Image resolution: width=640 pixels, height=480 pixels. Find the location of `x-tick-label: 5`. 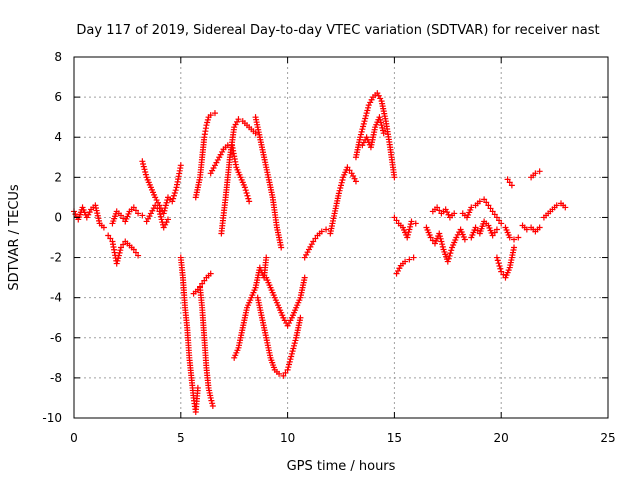

x-tick-label: 5 is located at coordinates (181, 438).